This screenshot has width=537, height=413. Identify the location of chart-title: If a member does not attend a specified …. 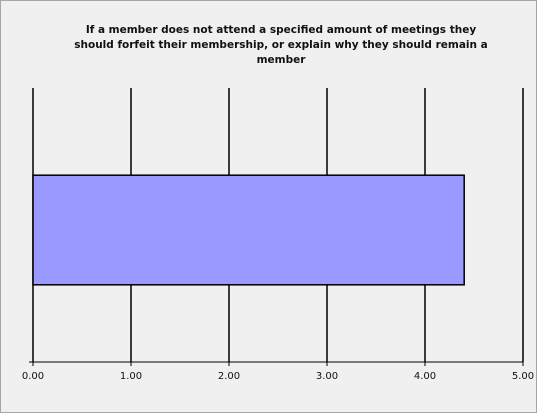
(281, 45).